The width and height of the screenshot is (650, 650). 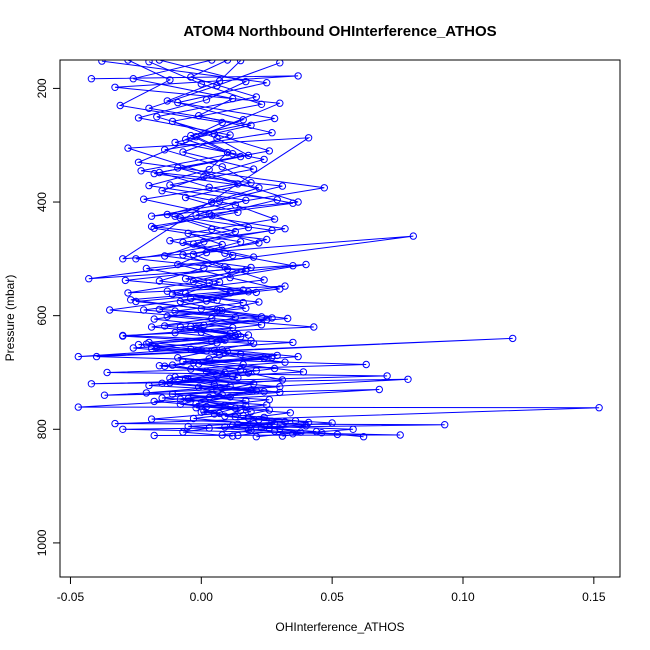 What do you see at coordinates (48, 317) in the screenshot?
I see `y-axis: 200 400 600 800 1000` at bounding box center [48, 317].